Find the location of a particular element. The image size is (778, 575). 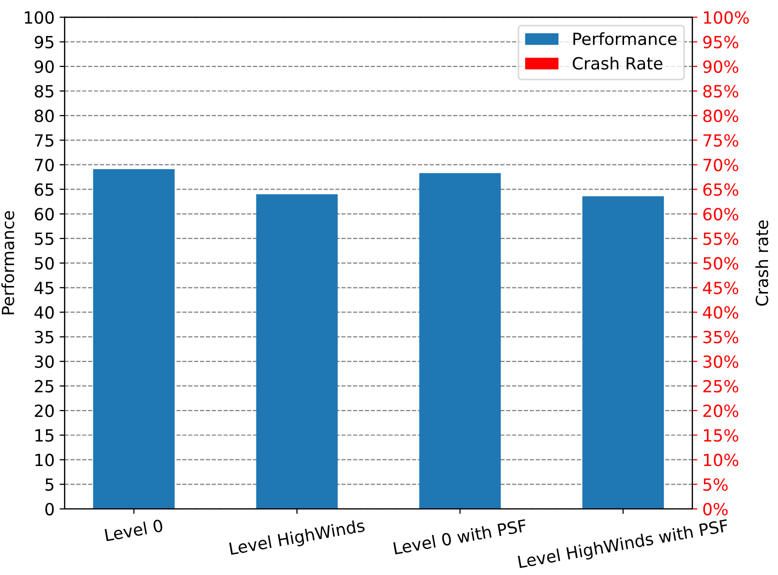

y-tick-label: 40 is located at coordinates (44, 312).